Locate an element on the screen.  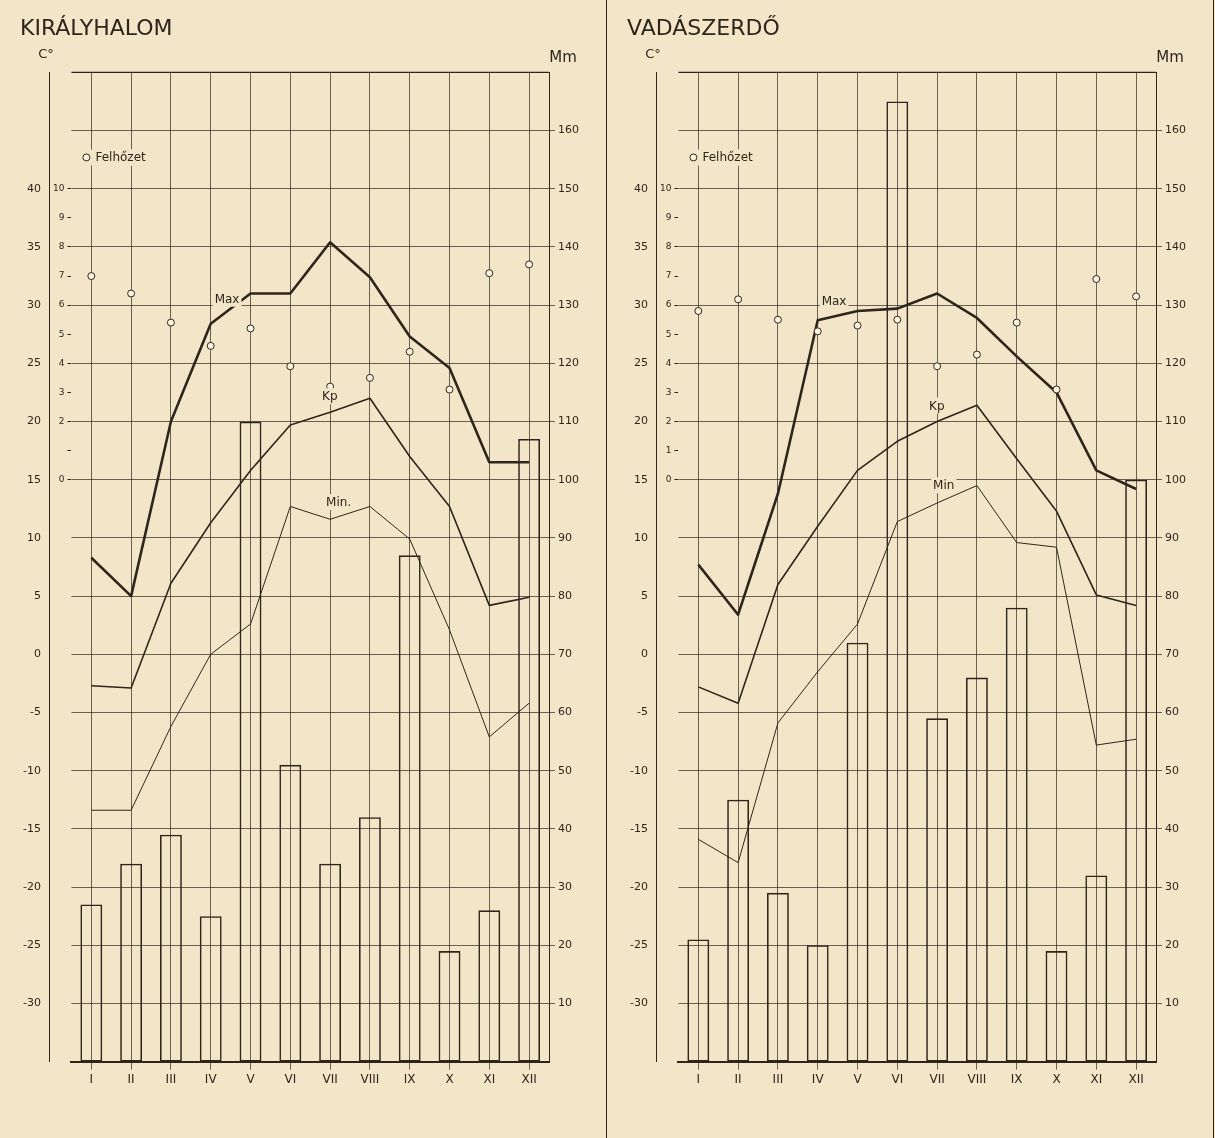
y2-tick-label: 70 is located at coordinates (1172, 654).